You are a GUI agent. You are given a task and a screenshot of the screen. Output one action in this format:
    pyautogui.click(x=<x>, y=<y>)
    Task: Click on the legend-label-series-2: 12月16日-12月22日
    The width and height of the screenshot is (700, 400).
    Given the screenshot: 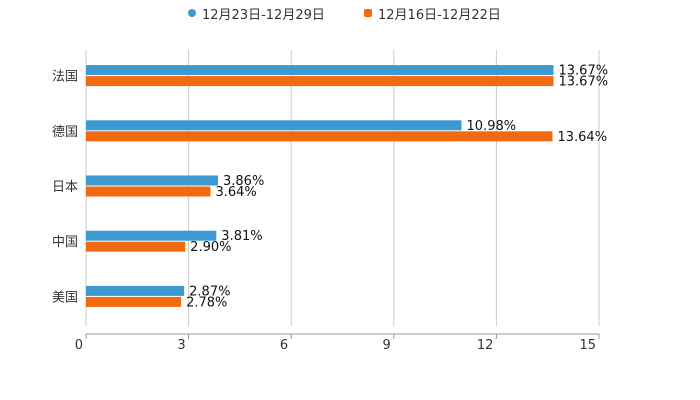 What is the action you would take?
    pyautogui.click(x=439, y=15)
    